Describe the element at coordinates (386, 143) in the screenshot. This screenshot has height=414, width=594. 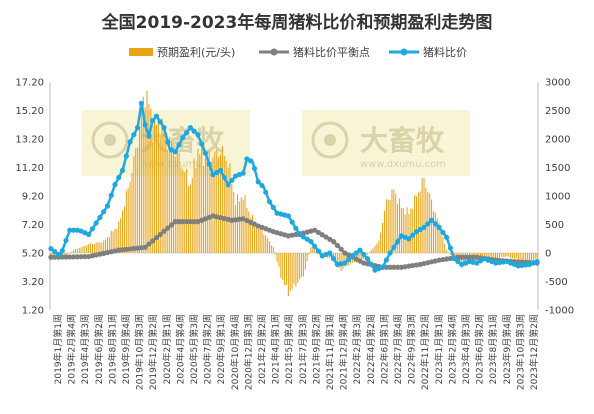
I see `watermark-right: 大畜牧 www.dxumu.com` at that location.